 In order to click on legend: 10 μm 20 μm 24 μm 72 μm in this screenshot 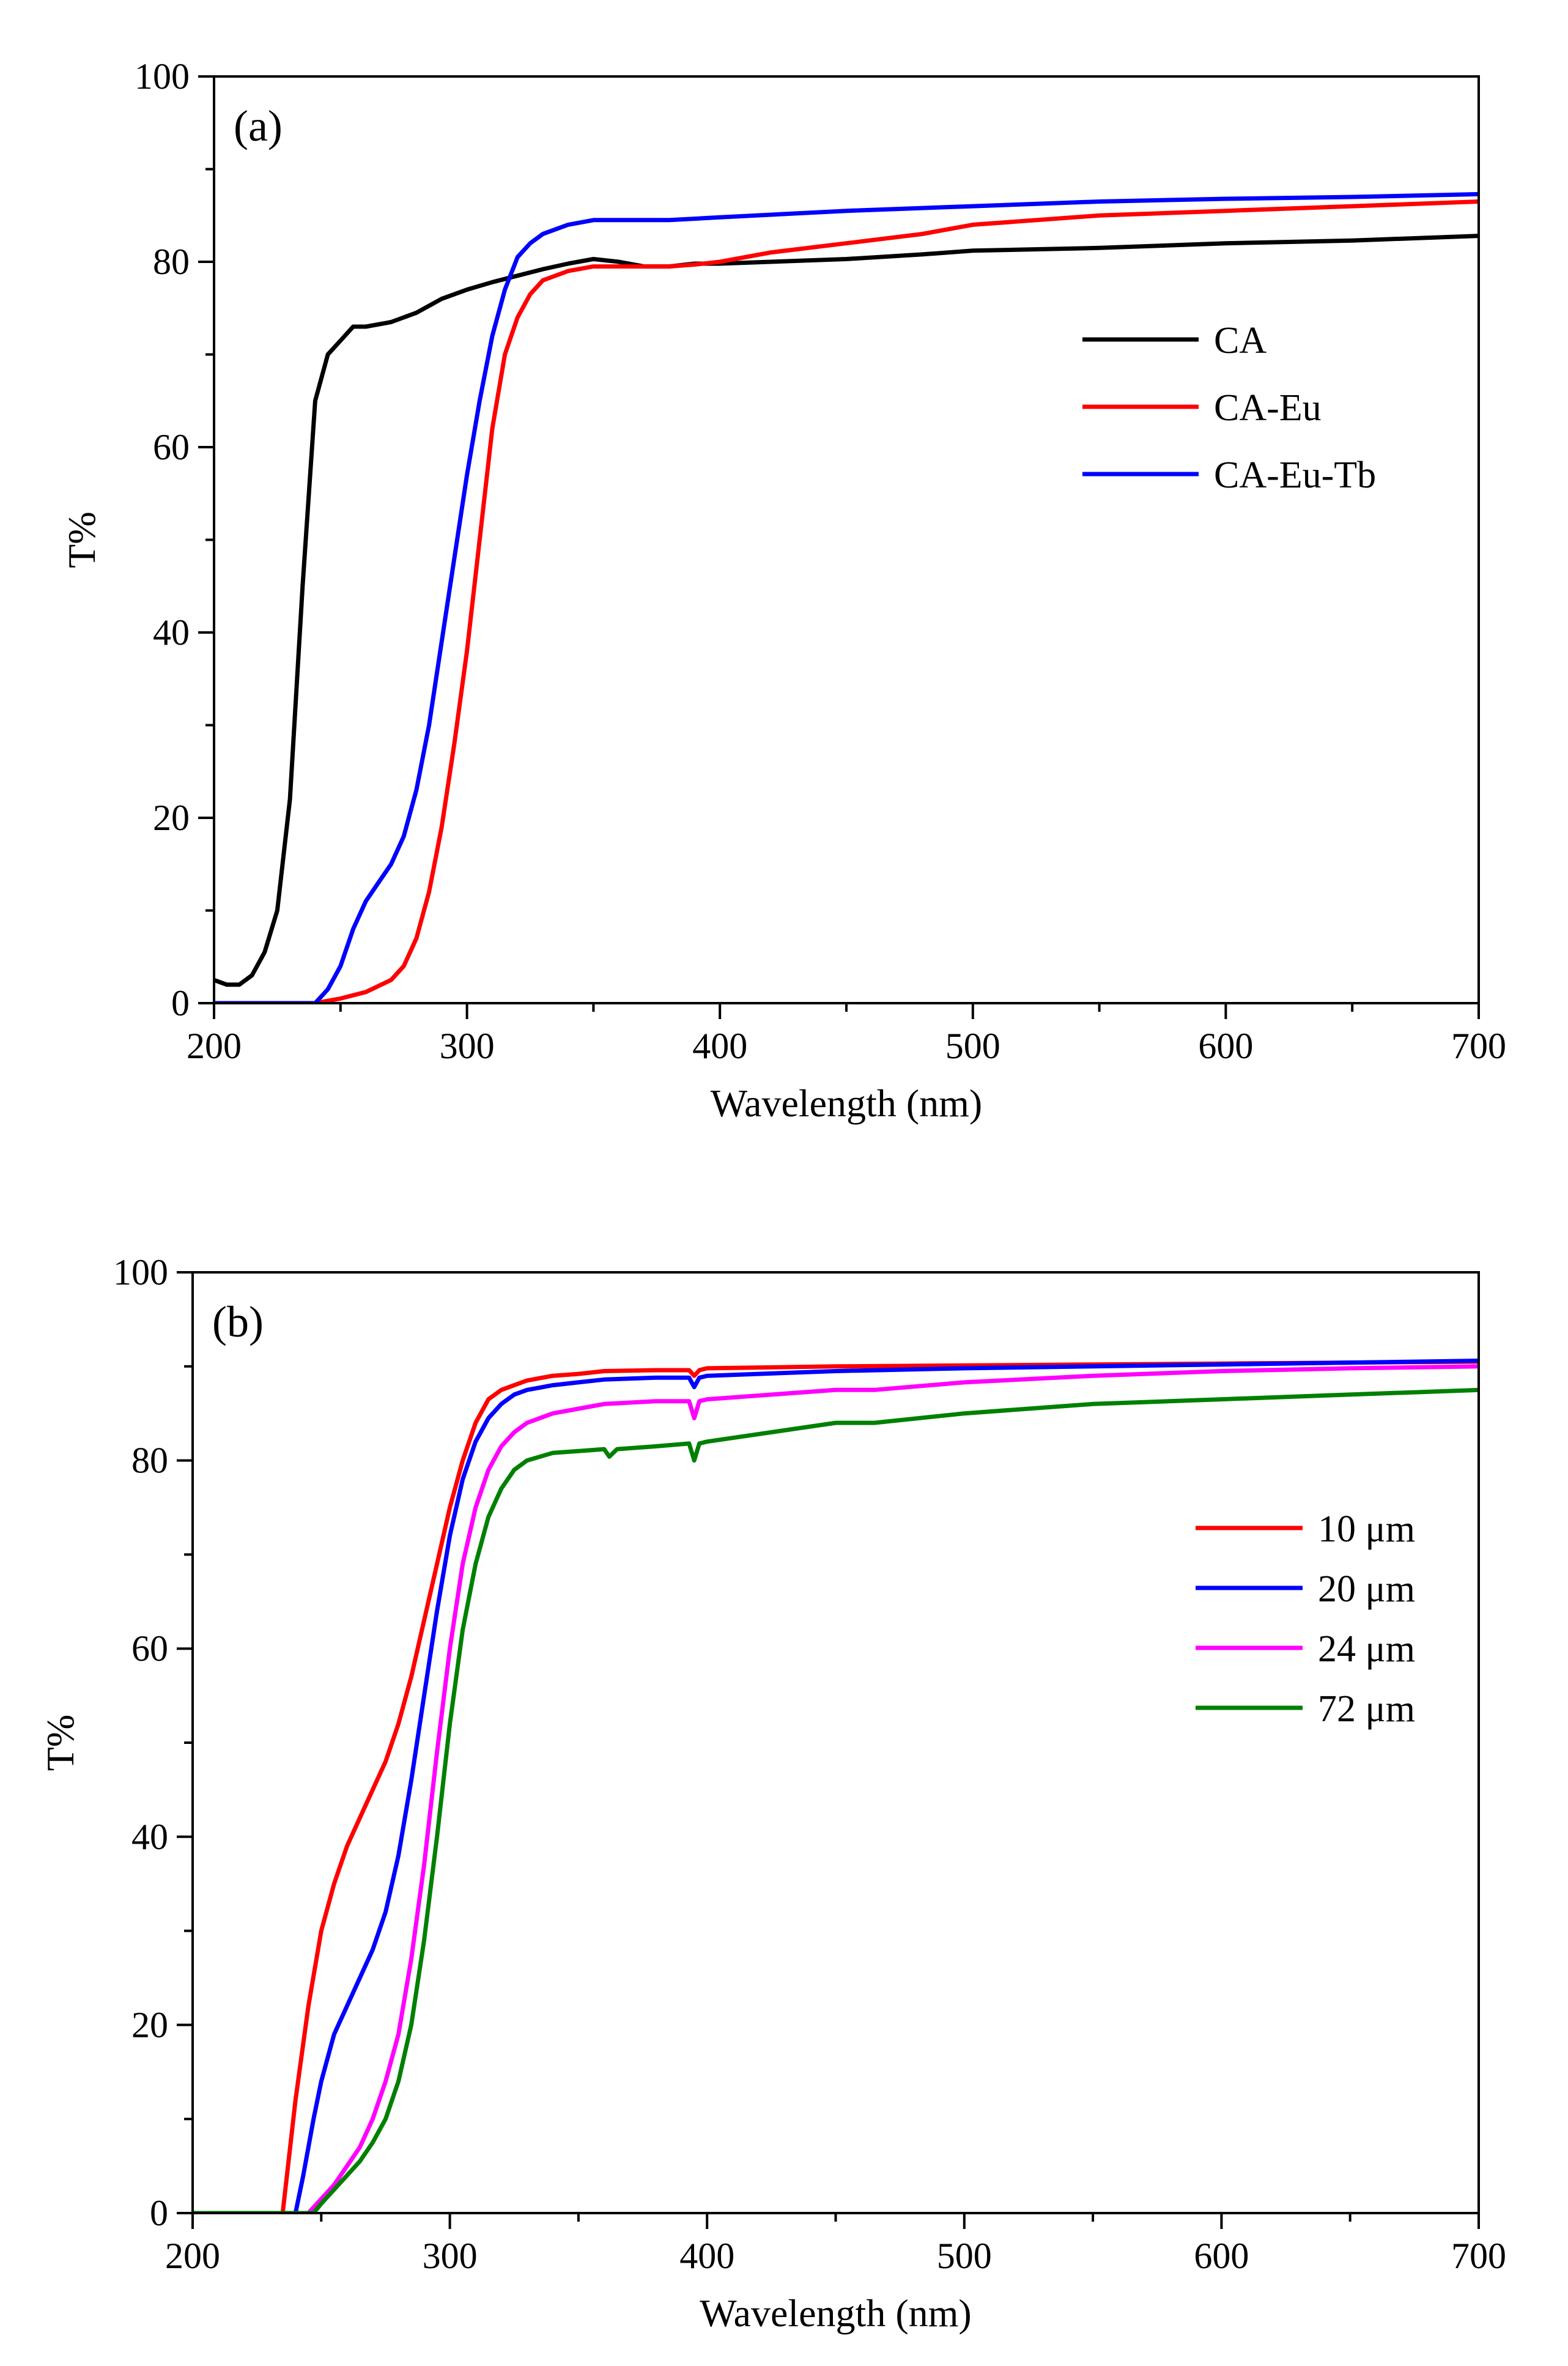, I will do `click(1305, 1619)`.